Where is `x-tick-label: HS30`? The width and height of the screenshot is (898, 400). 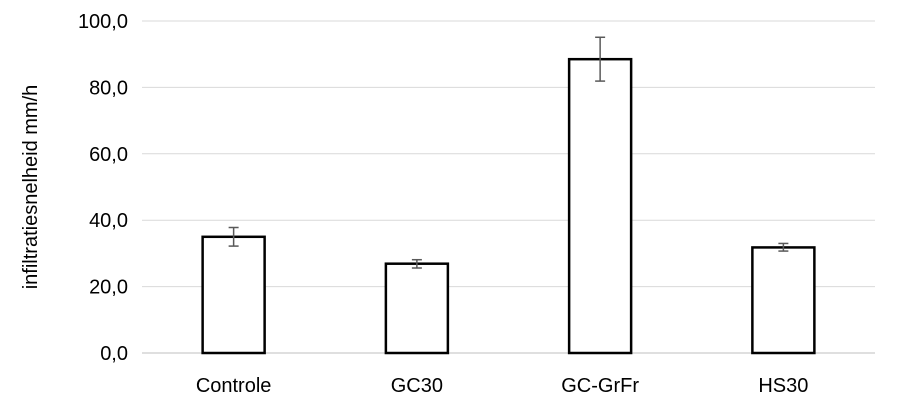 x-tick-label: HS30 is located at coordinates (783, 386).